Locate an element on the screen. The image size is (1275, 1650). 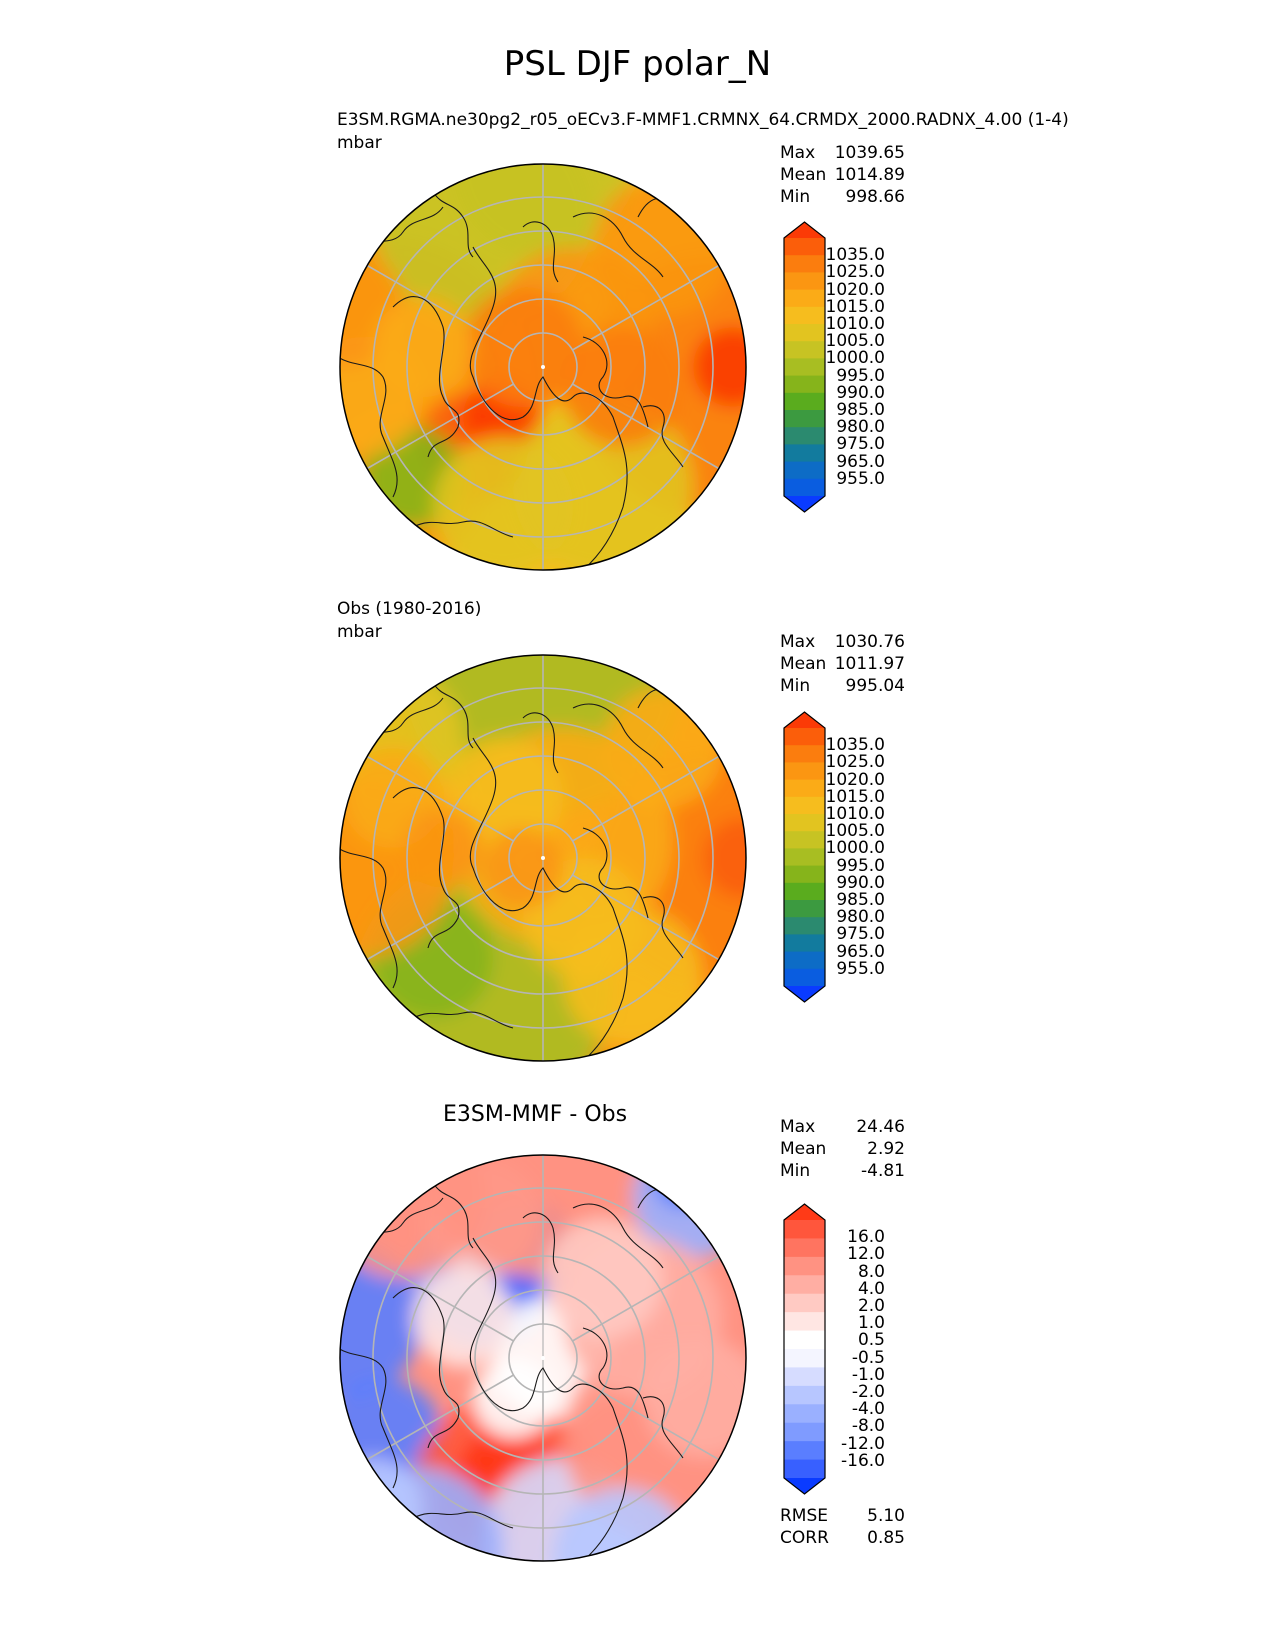
colorbar-tick-label: 1.0 is located at coordinates (871, 1323).